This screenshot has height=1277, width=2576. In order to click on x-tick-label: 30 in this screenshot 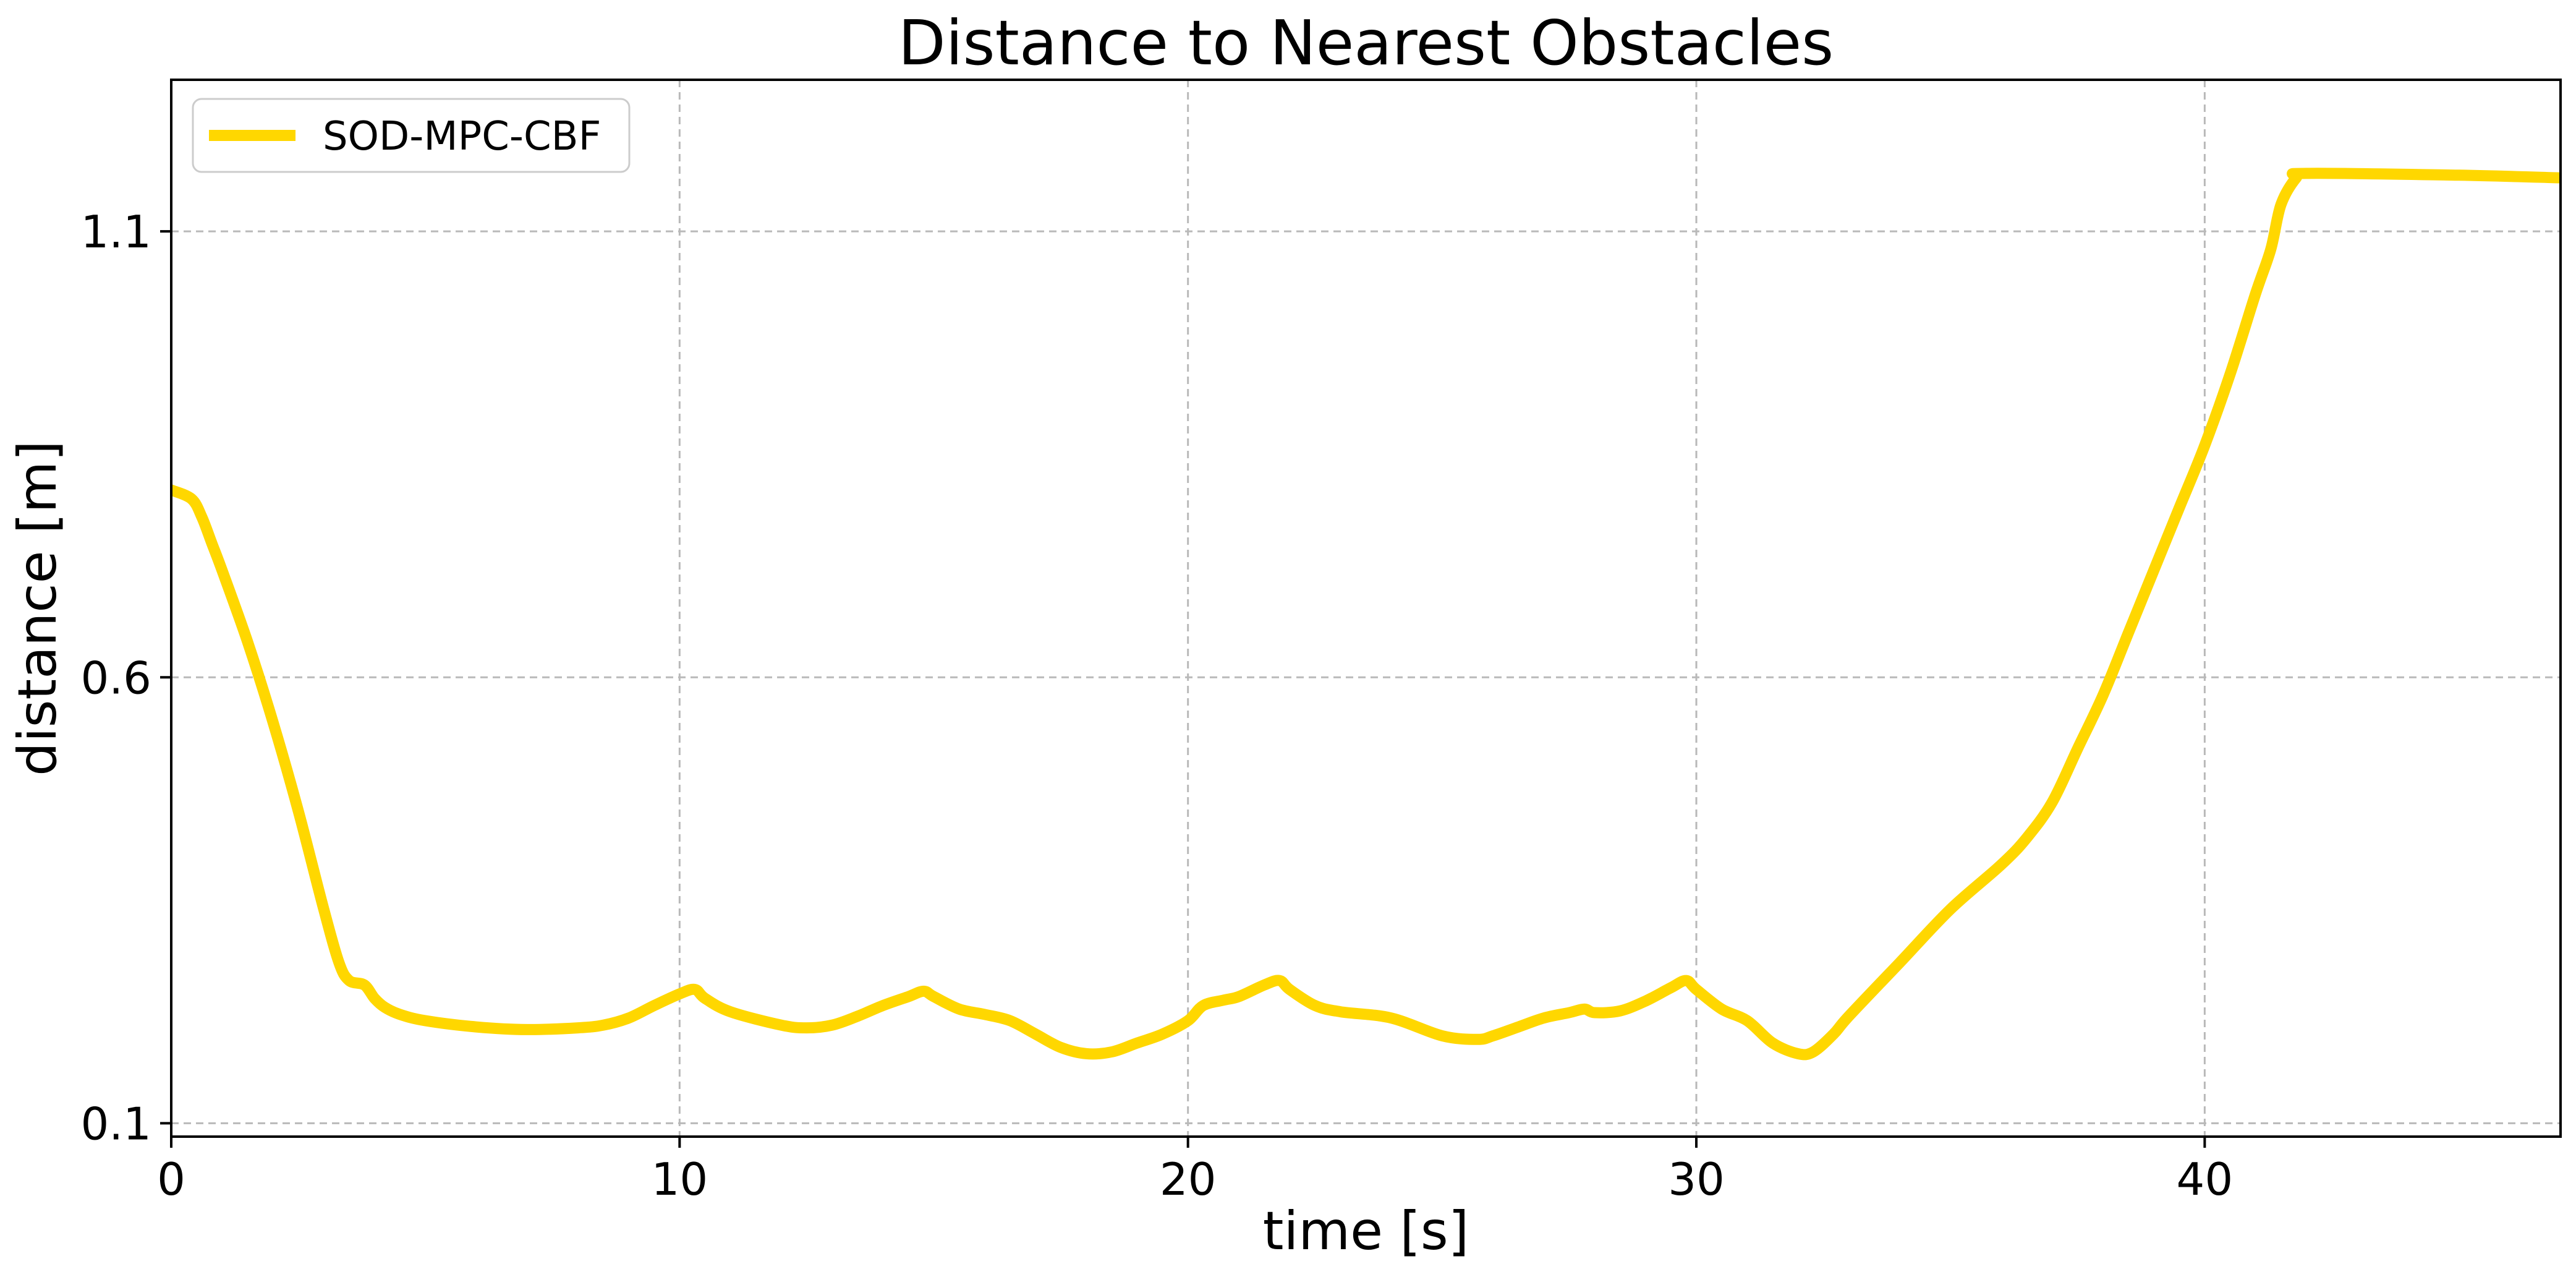, I will do `click(1696, 1179)`.